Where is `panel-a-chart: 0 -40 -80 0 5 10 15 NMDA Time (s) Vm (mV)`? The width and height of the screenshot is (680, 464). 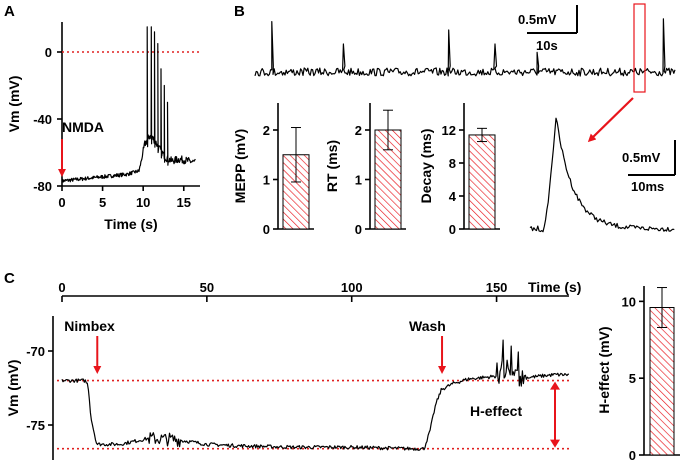 panel-a-chart: 0 -40 -80 0 5 10 15 NMDA Time (s) Vm (mV) is located at coordinates (103, 127).